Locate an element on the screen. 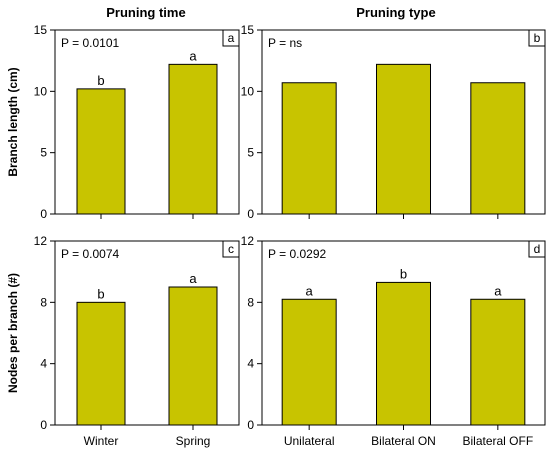 Image resolution: width=550 pixels, height=455 pixels. panel-letter: d is located at coordinates (537, 249).